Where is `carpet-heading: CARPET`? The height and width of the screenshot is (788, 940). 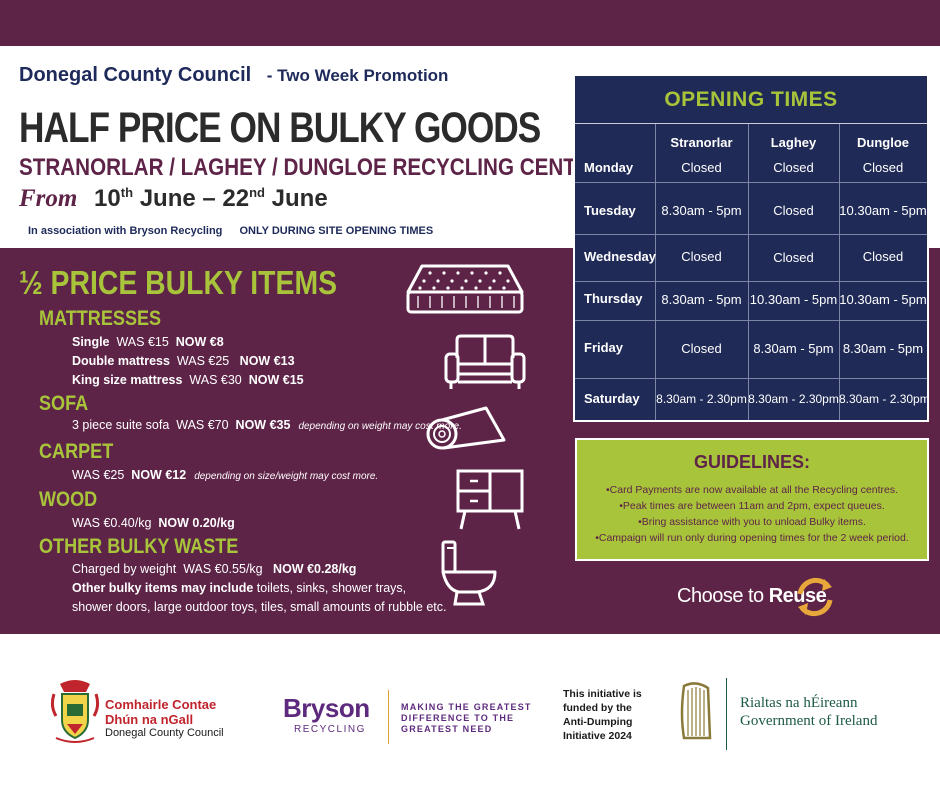
carpet-heading: CARPET is located at coordinates (76, 451).